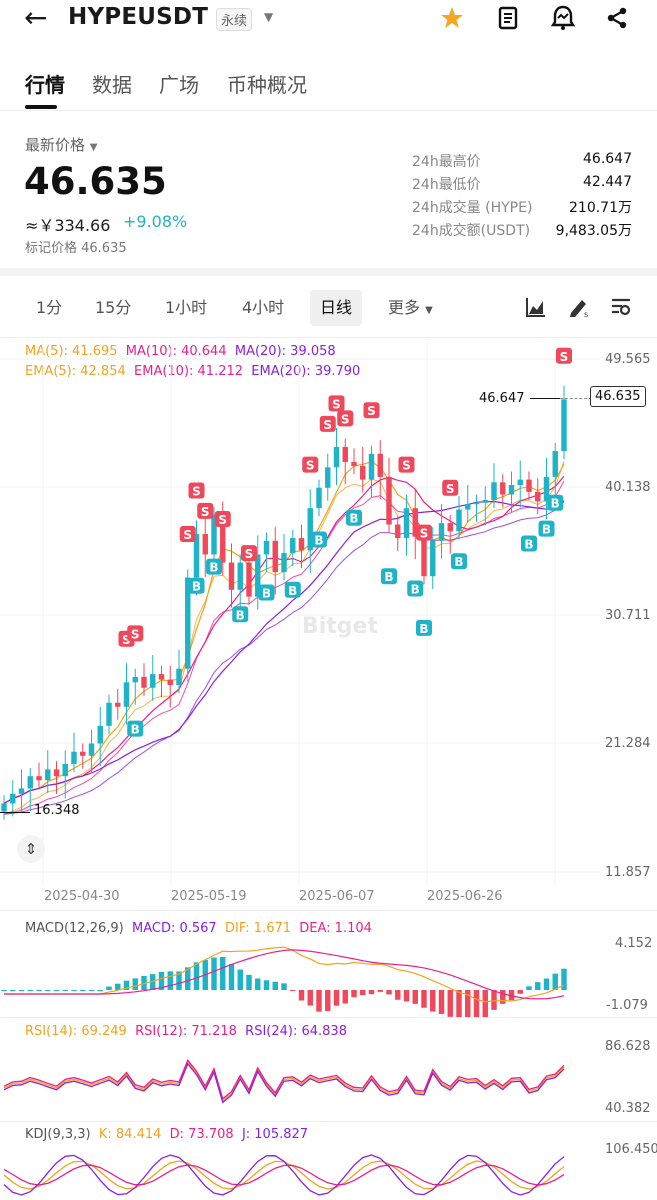 Image resolution: width=657 pixels, height=1200 pixels. I want to click on chart-type-icon, so click(536, 307).